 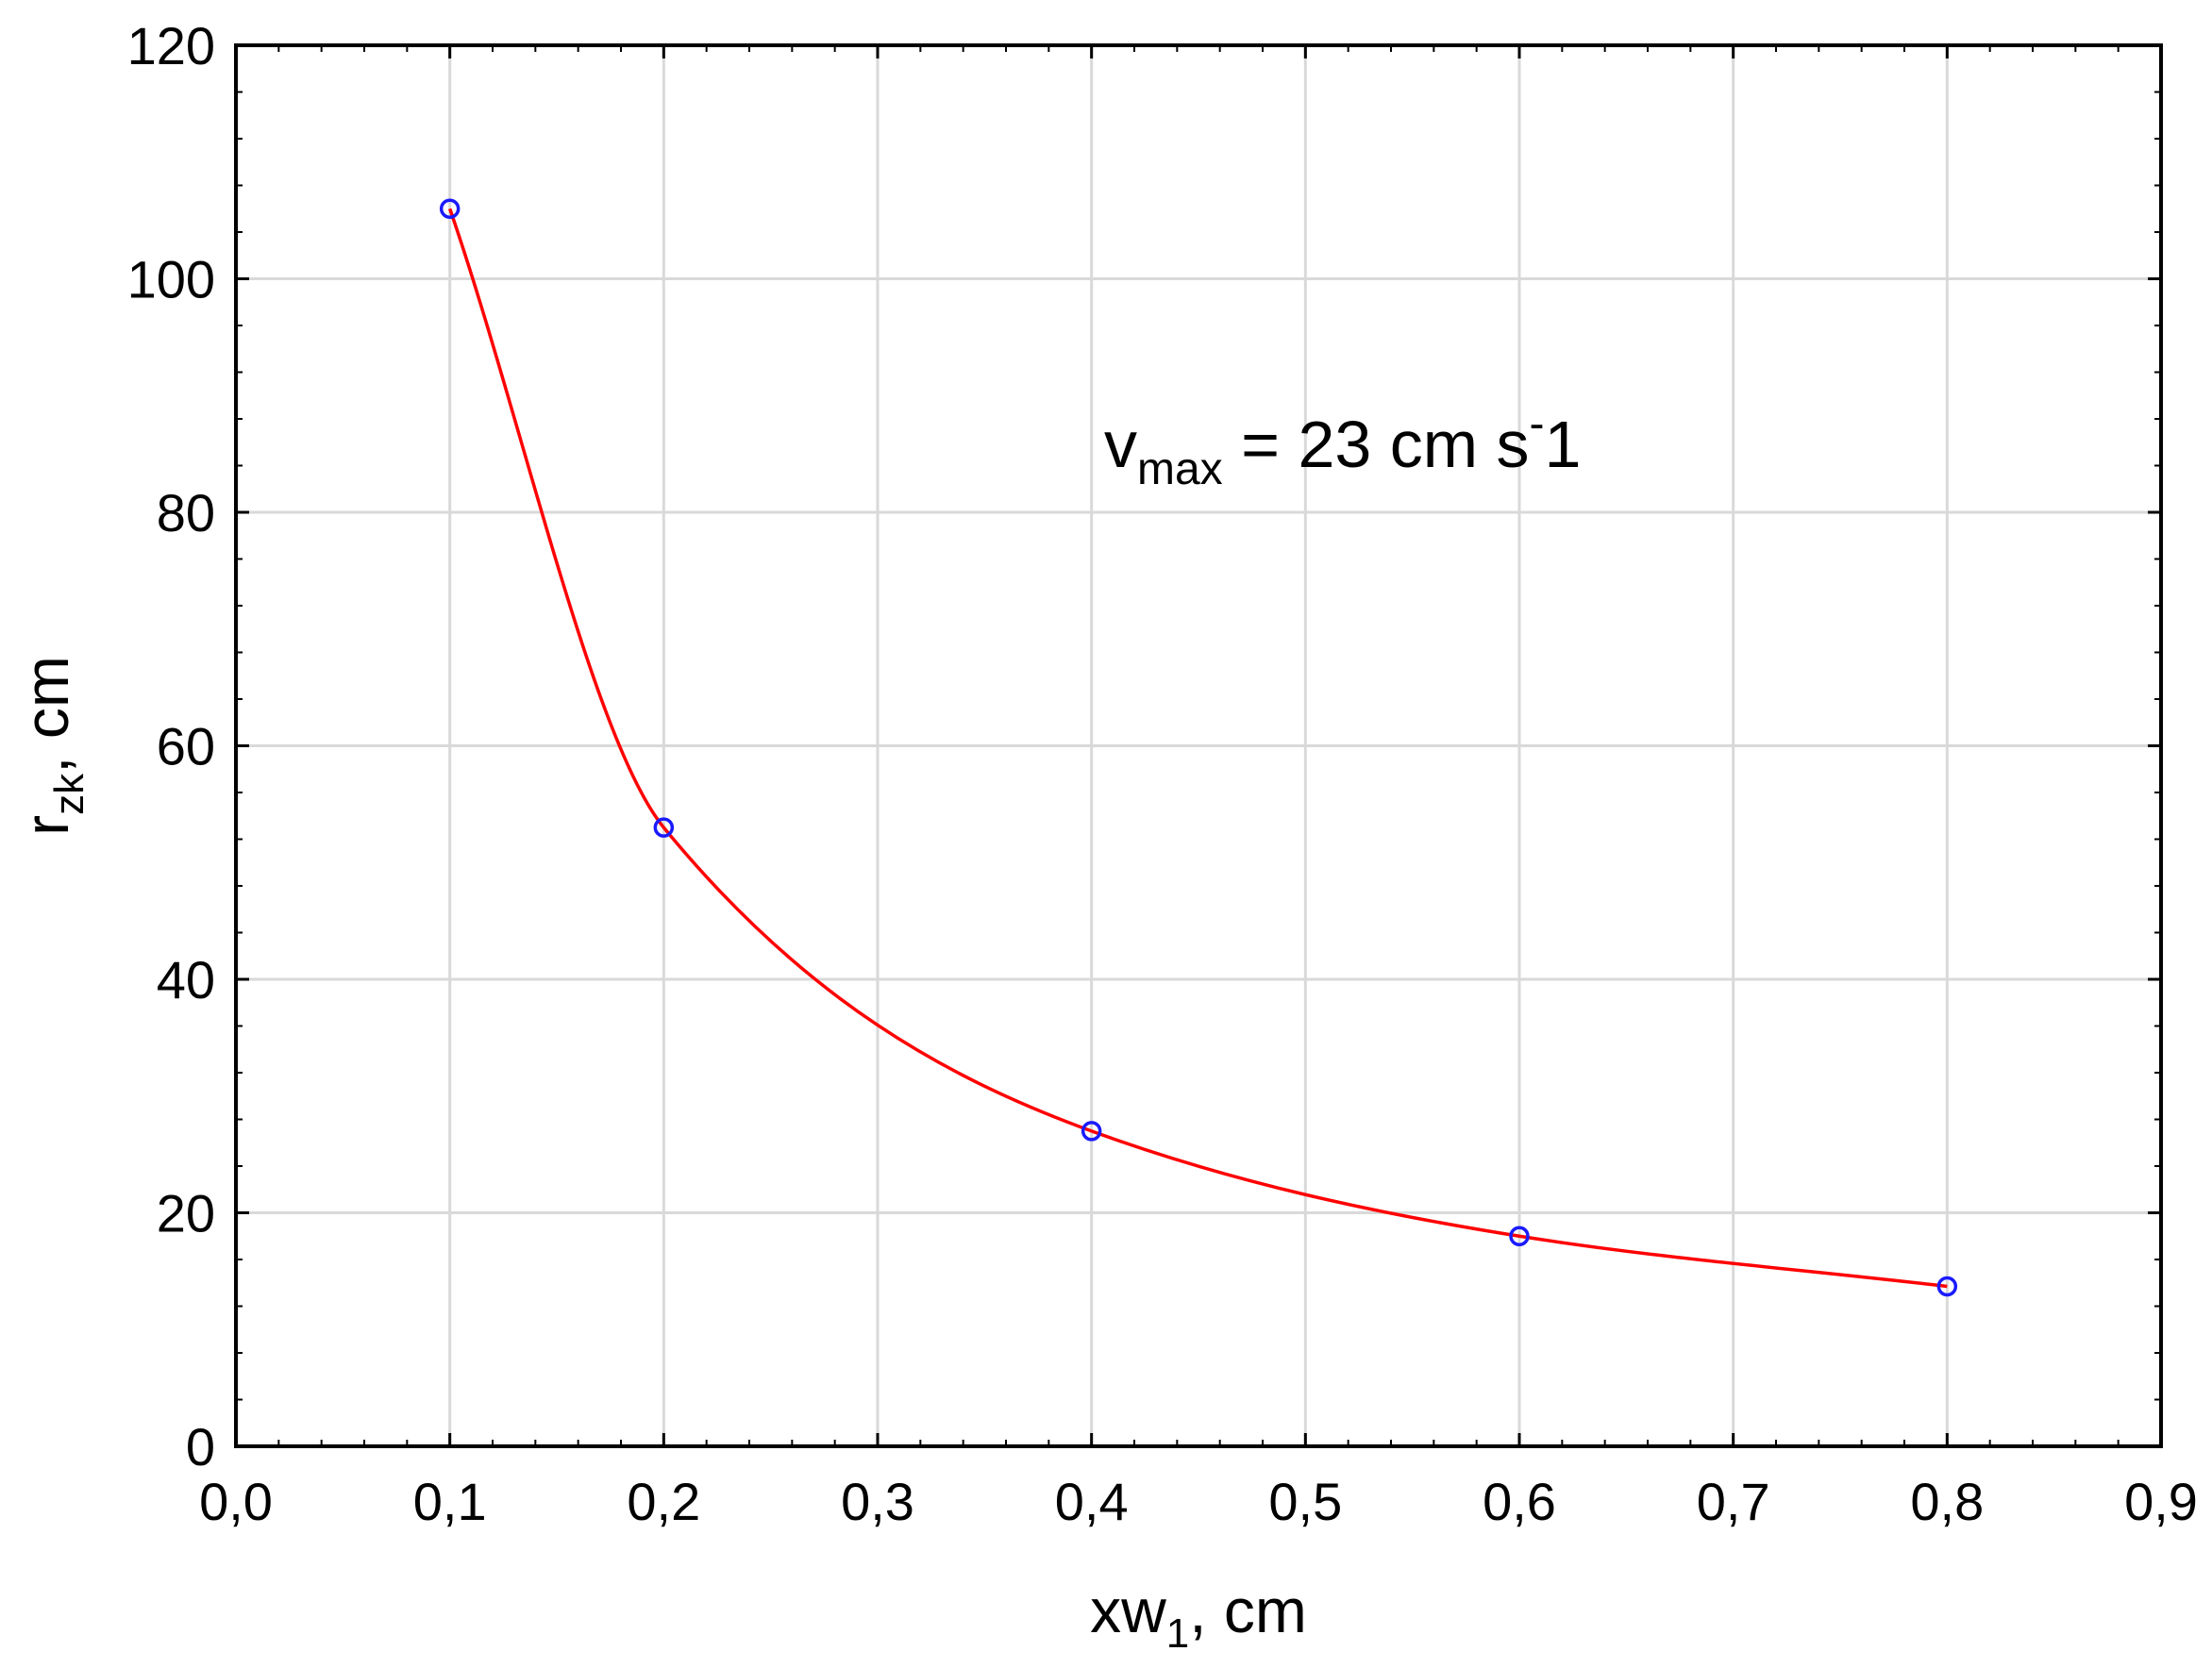 I want to click on annotation-vmax: vmax = 23 cm s-1, so click(x=1342, y=446).